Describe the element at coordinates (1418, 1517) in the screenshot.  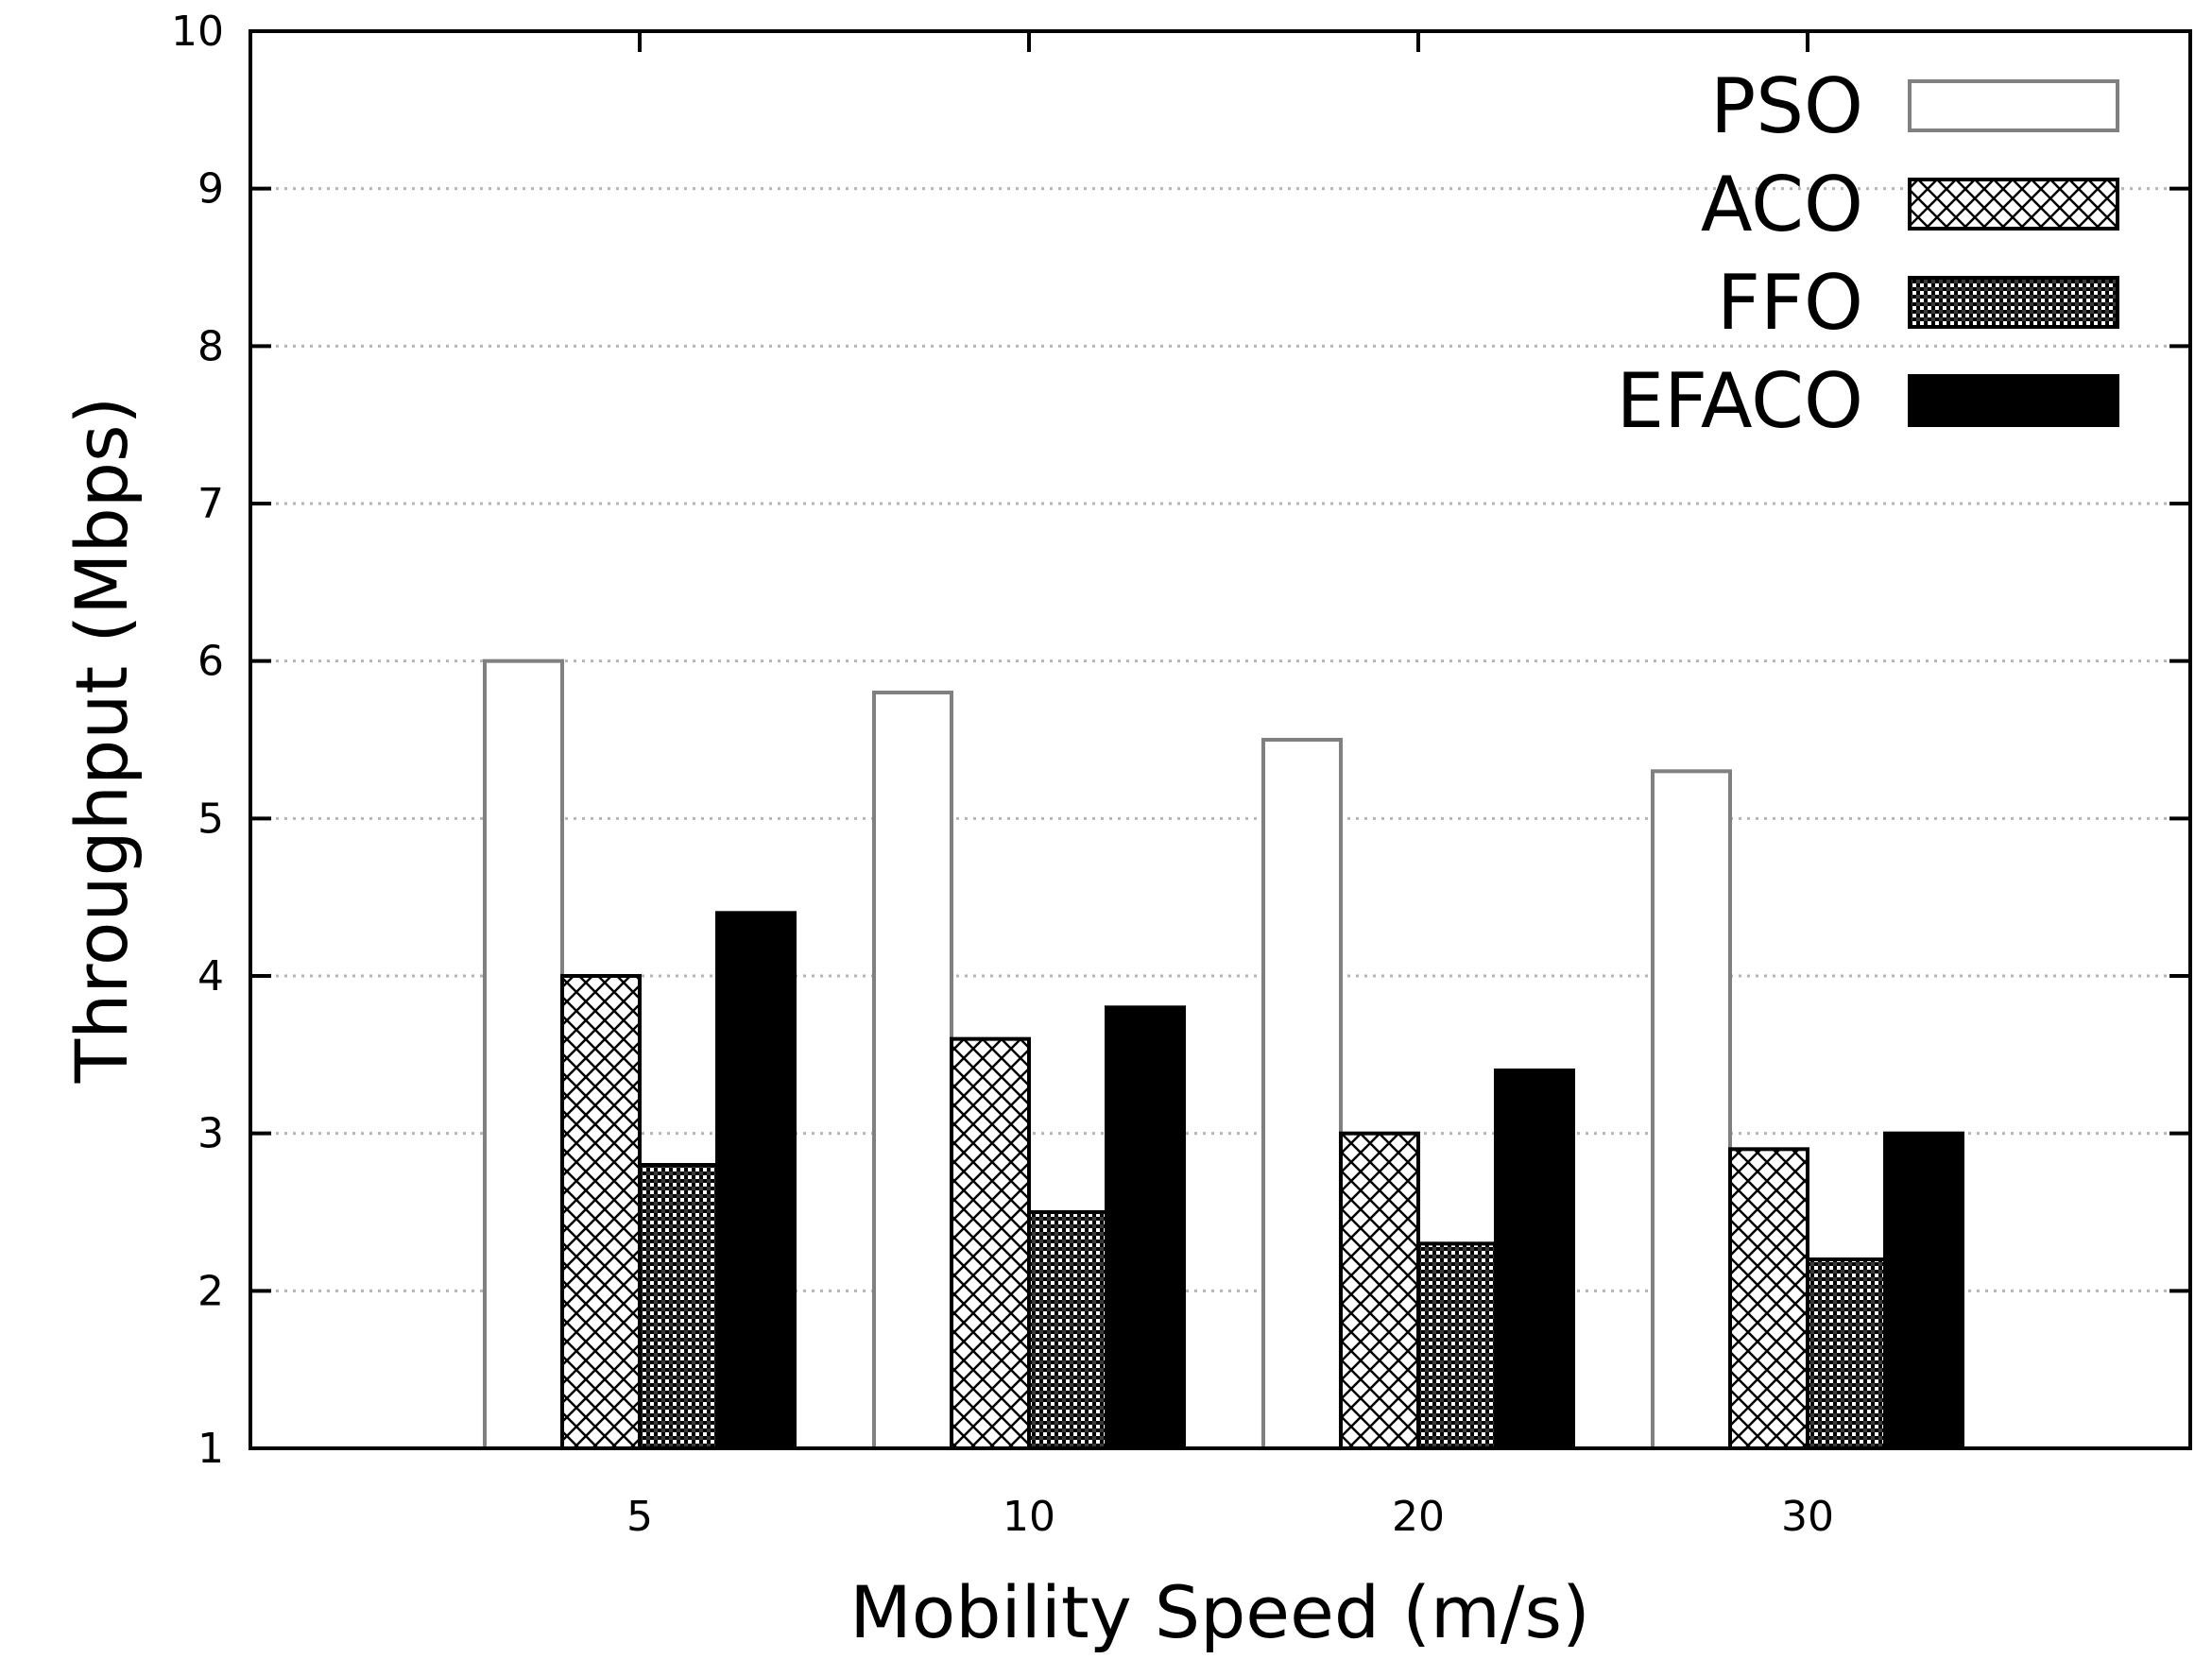
I see `x-tick-label: 20` at that location.